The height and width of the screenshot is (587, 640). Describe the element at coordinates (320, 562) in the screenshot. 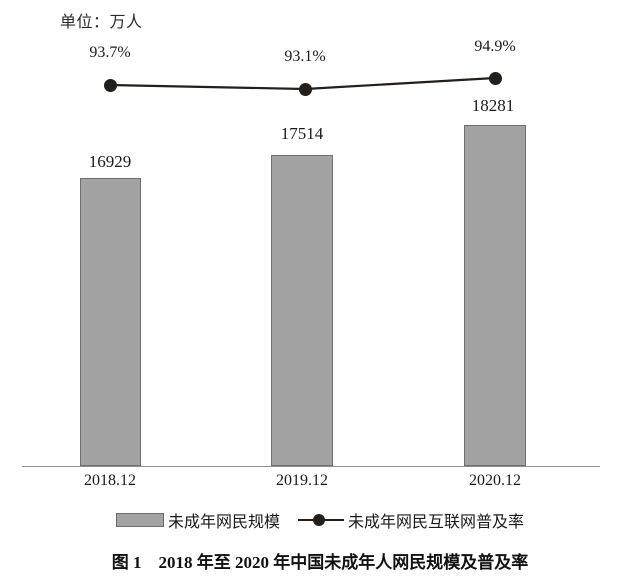

I see `figure-caption: 图 1 2018 年至 2020 年中国未成年人网民规模及普及率` at that location.